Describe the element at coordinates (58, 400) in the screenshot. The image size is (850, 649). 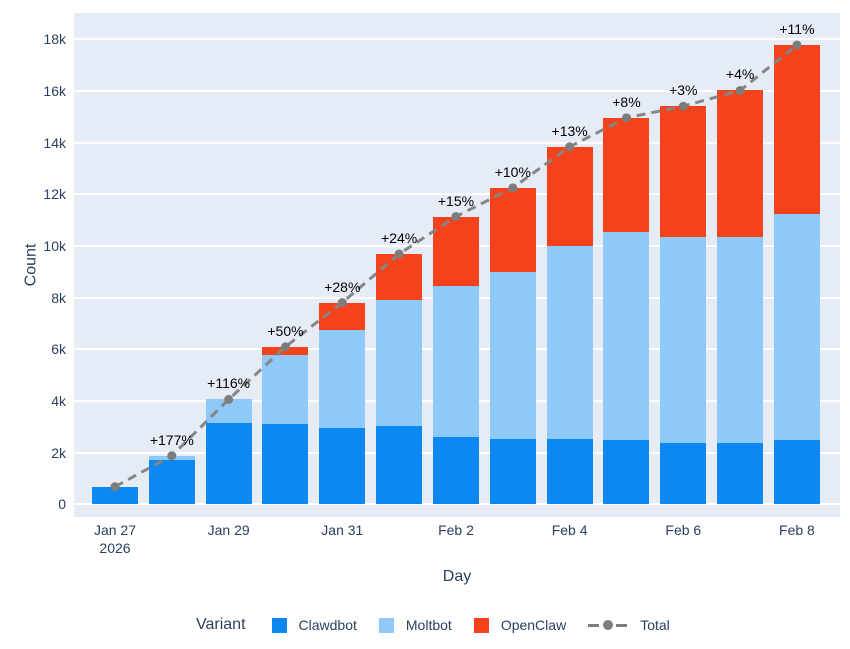
I see `y-tick-label: 4k` at that location.